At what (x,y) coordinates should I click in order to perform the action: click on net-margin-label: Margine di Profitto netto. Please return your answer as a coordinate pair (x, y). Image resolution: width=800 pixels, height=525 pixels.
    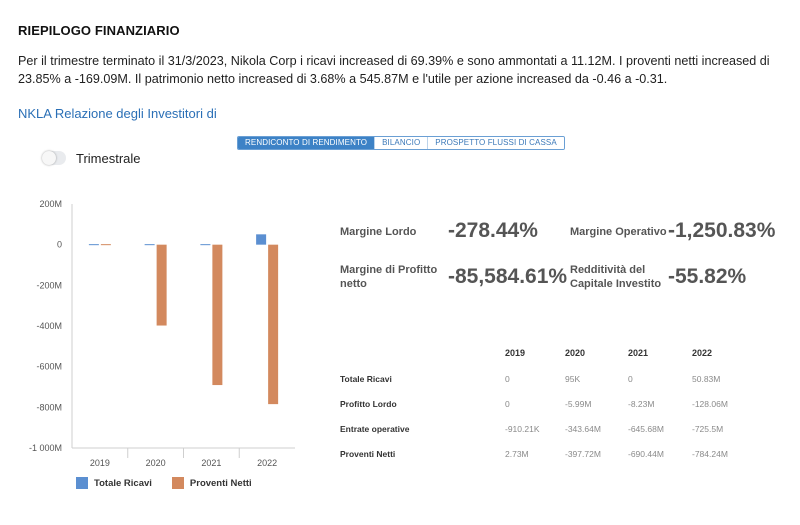
    Looking at the image, I should click on (388, 277).